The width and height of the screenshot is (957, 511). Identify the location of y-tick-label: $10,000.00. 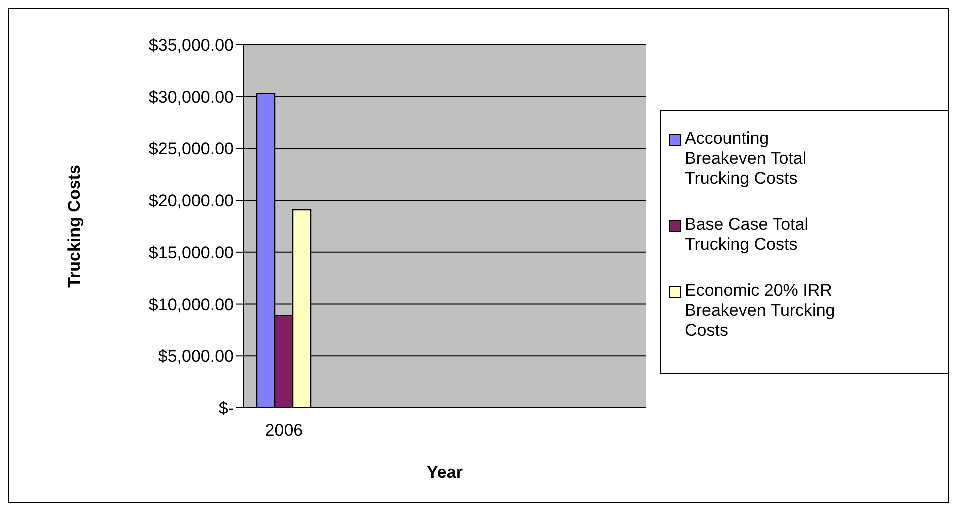
(191, 304).